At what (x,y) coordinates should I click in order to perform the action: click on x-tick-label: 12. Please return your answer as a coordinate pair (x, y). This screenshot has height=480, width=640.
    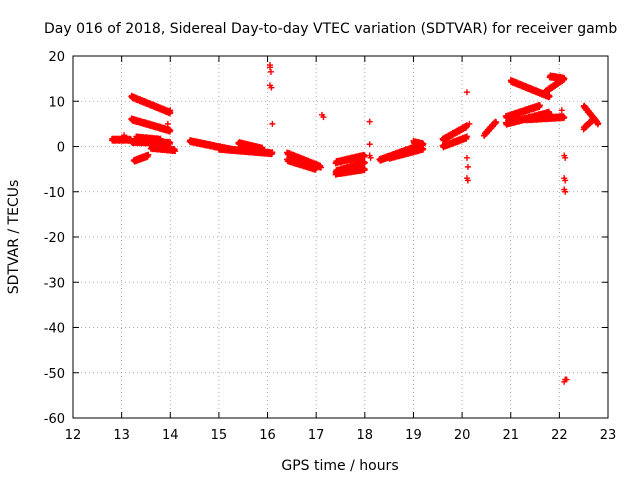
    Looking at the image, I should click on (73, 435).